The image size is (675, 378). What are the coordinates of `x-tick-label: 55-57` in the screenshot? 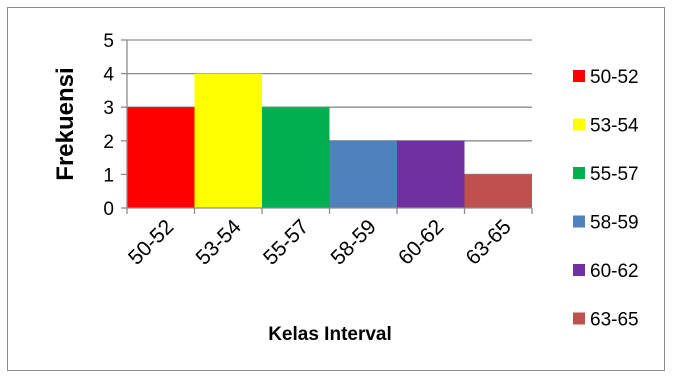 It's located at (286, 242).